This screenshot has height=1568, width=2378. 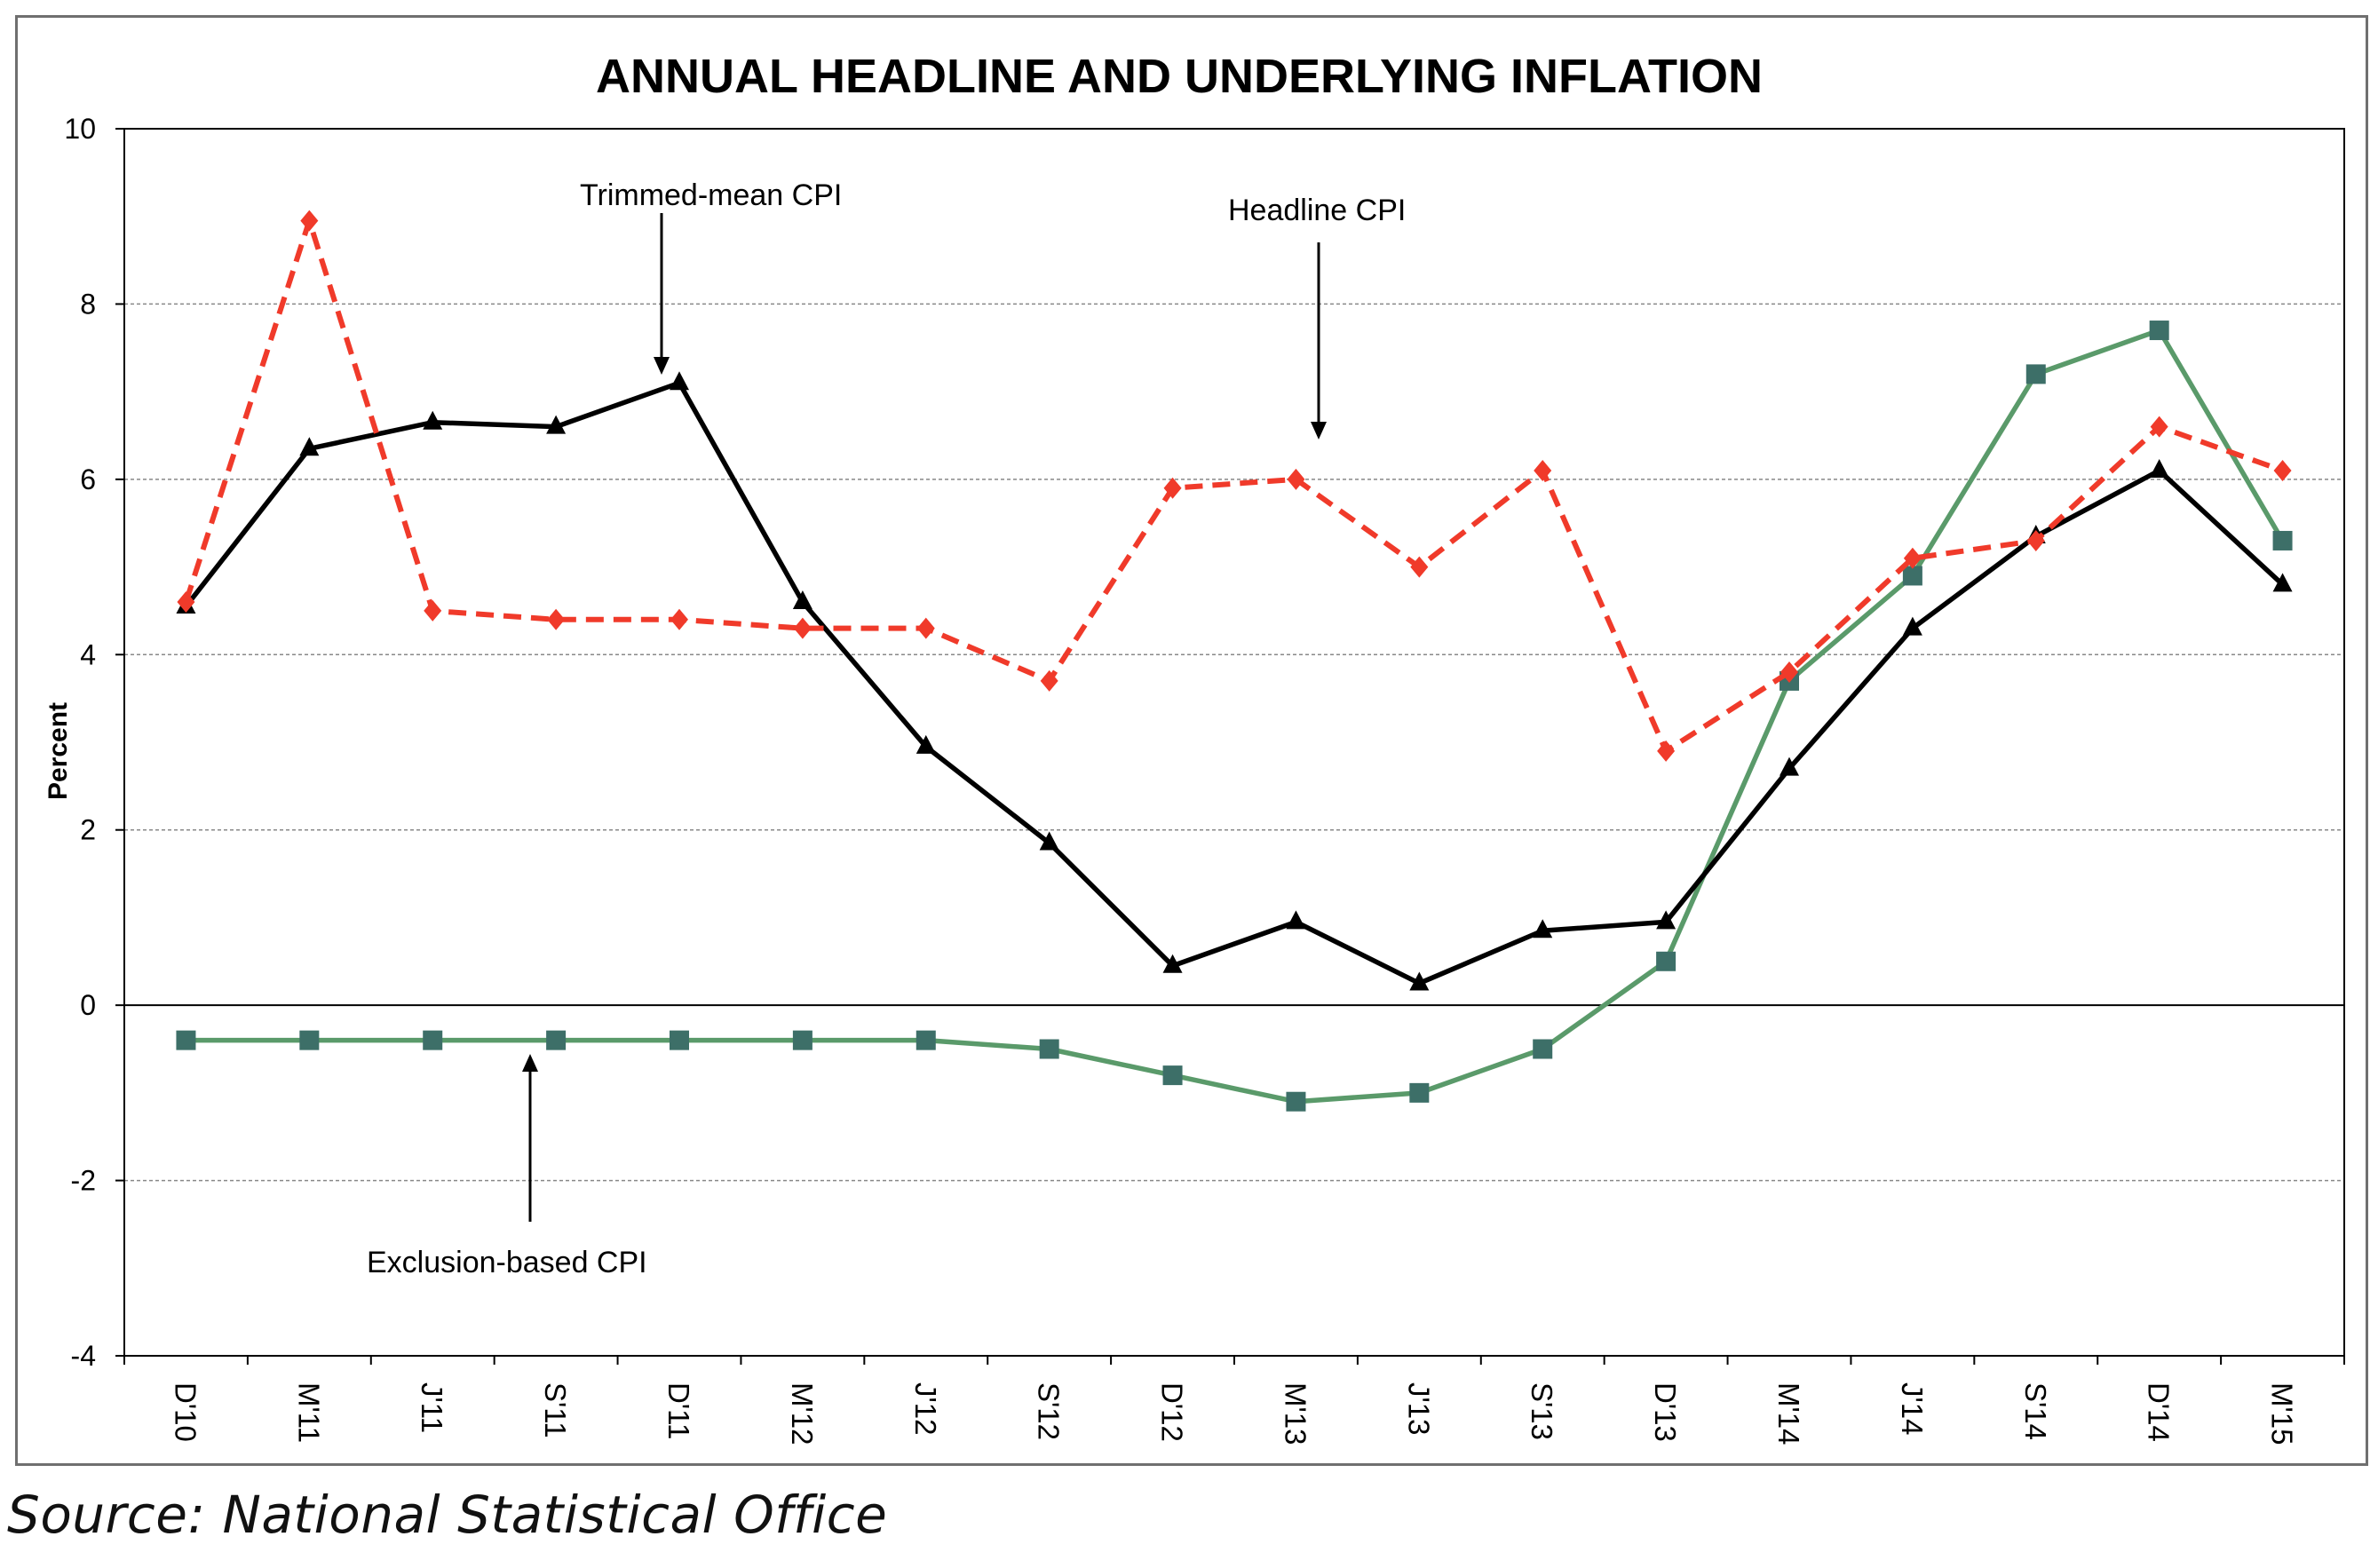 I want to click on x-tick-label: D'10, so click(x=186, y=1412).